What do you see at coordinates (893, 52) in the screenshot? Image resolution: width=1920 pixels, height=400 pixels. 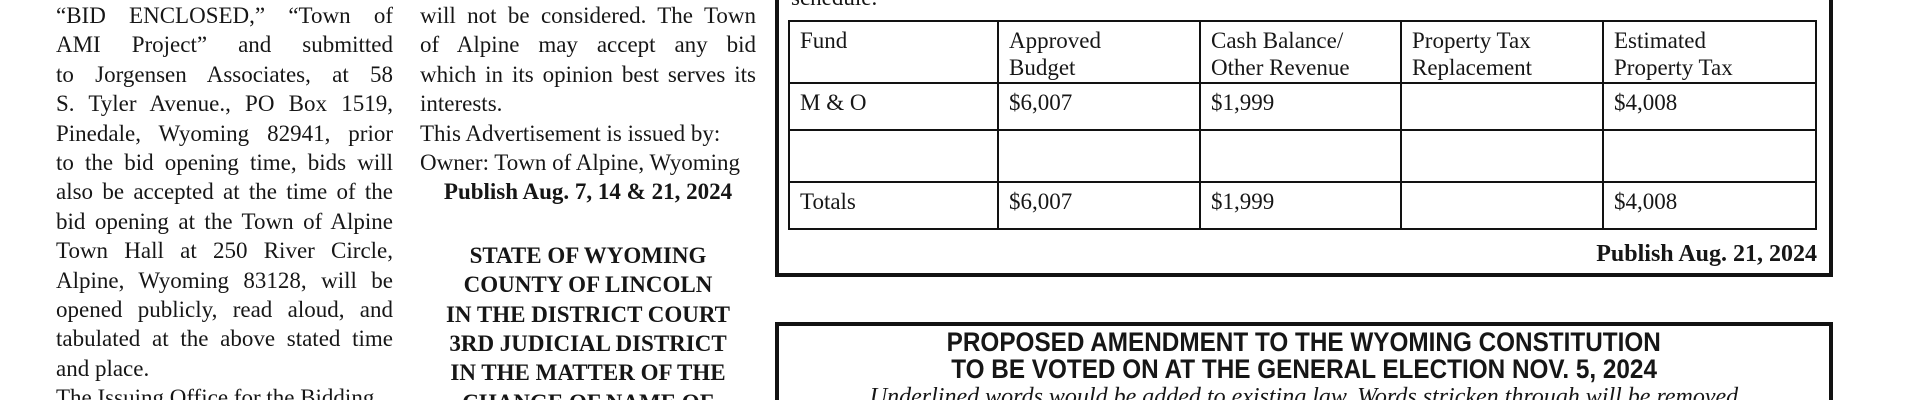 I see `header-fund: Fund` at bounding box center [893, 52].